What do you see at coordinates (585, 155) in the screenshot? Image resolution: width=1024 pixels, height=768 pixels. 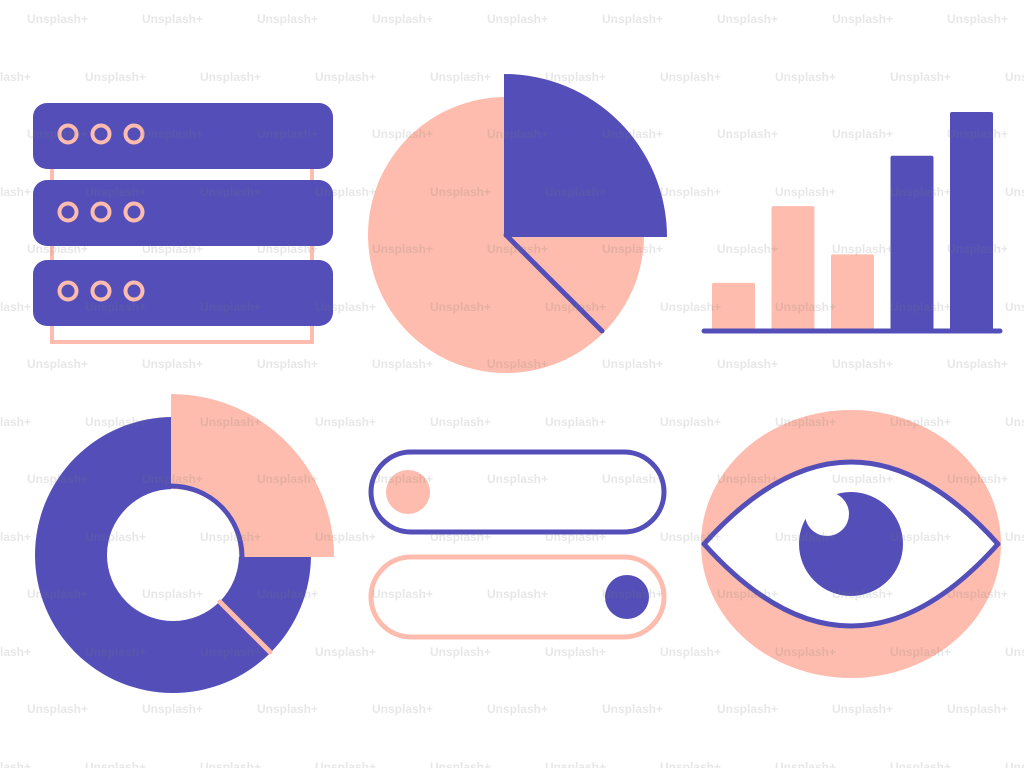 I see `pie-highlighted-slice` at bounding box center [585, 155].